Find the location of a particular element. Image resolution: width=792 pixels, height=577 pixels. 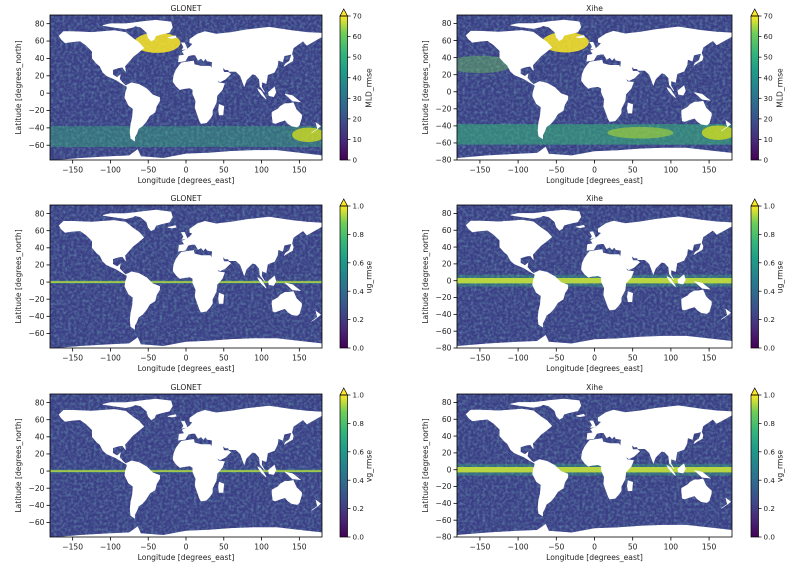

colorbar-tick-label: 60 is located at coordinates (358, 36).